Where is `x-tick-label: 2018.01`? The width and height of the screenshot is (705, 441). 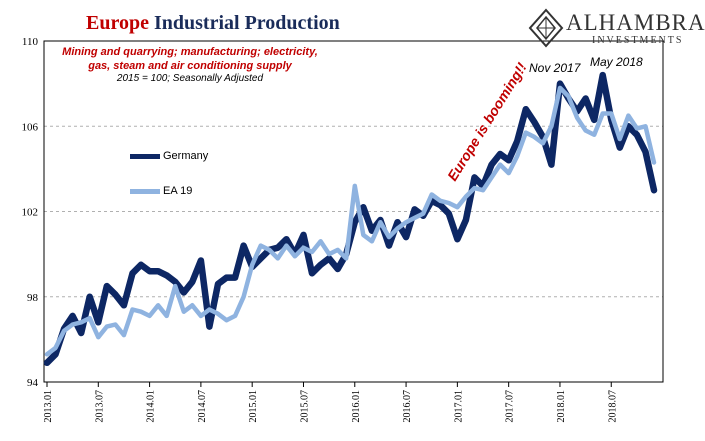
x-tick-label: 2018.01 is located at coordinates (561, 406).